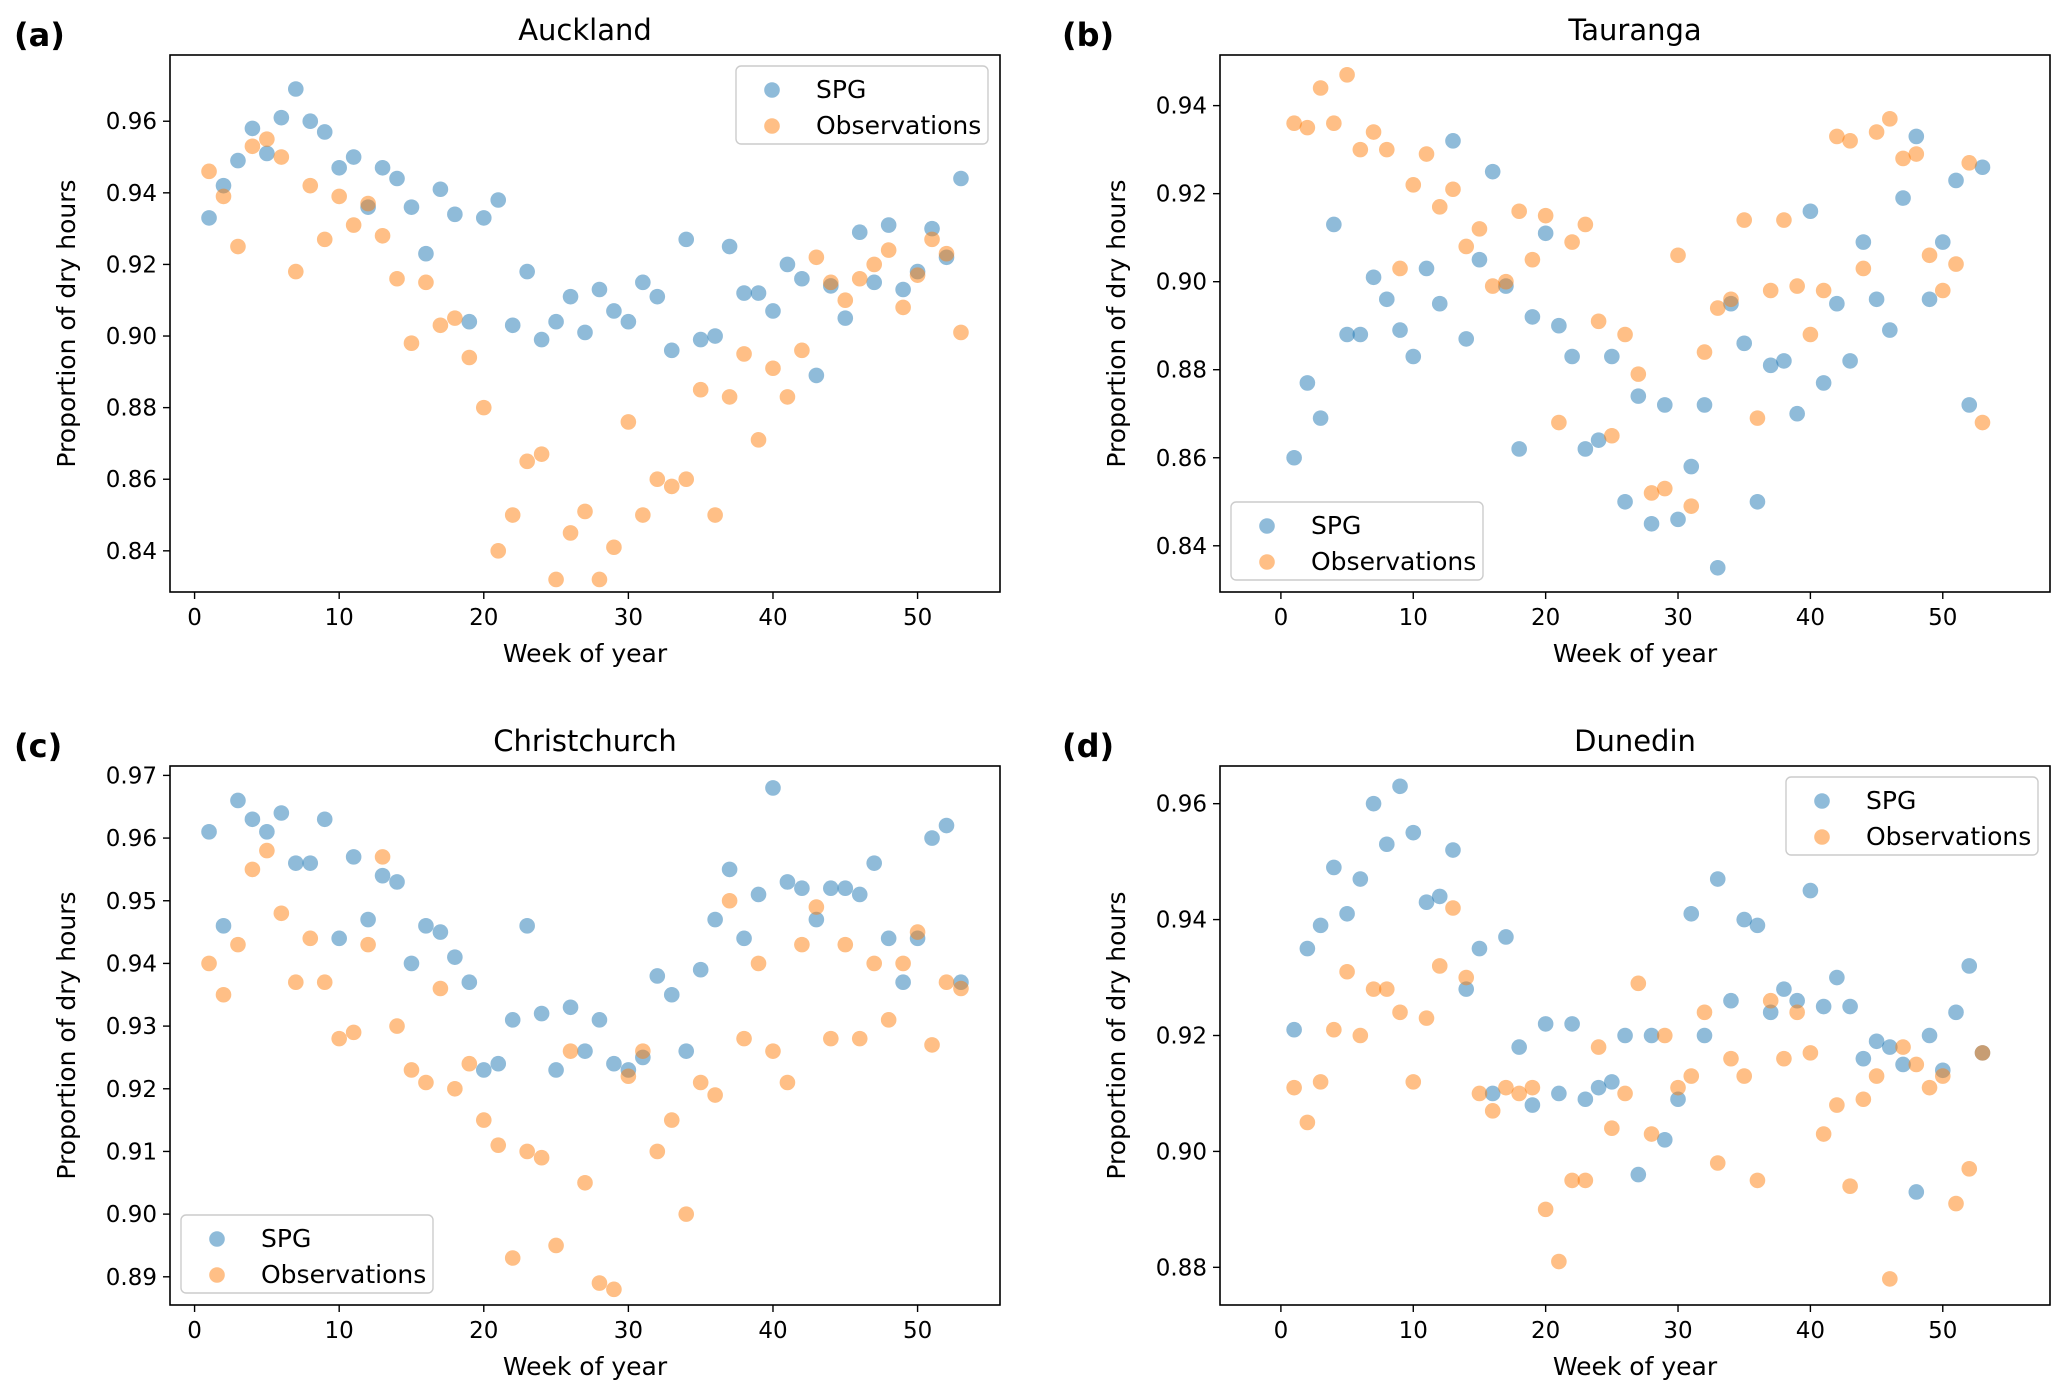  What do you see at coordinates (1891, 800) in the screenshot?
I see `legend-label: SPG` at bounding box center [1891, 800].